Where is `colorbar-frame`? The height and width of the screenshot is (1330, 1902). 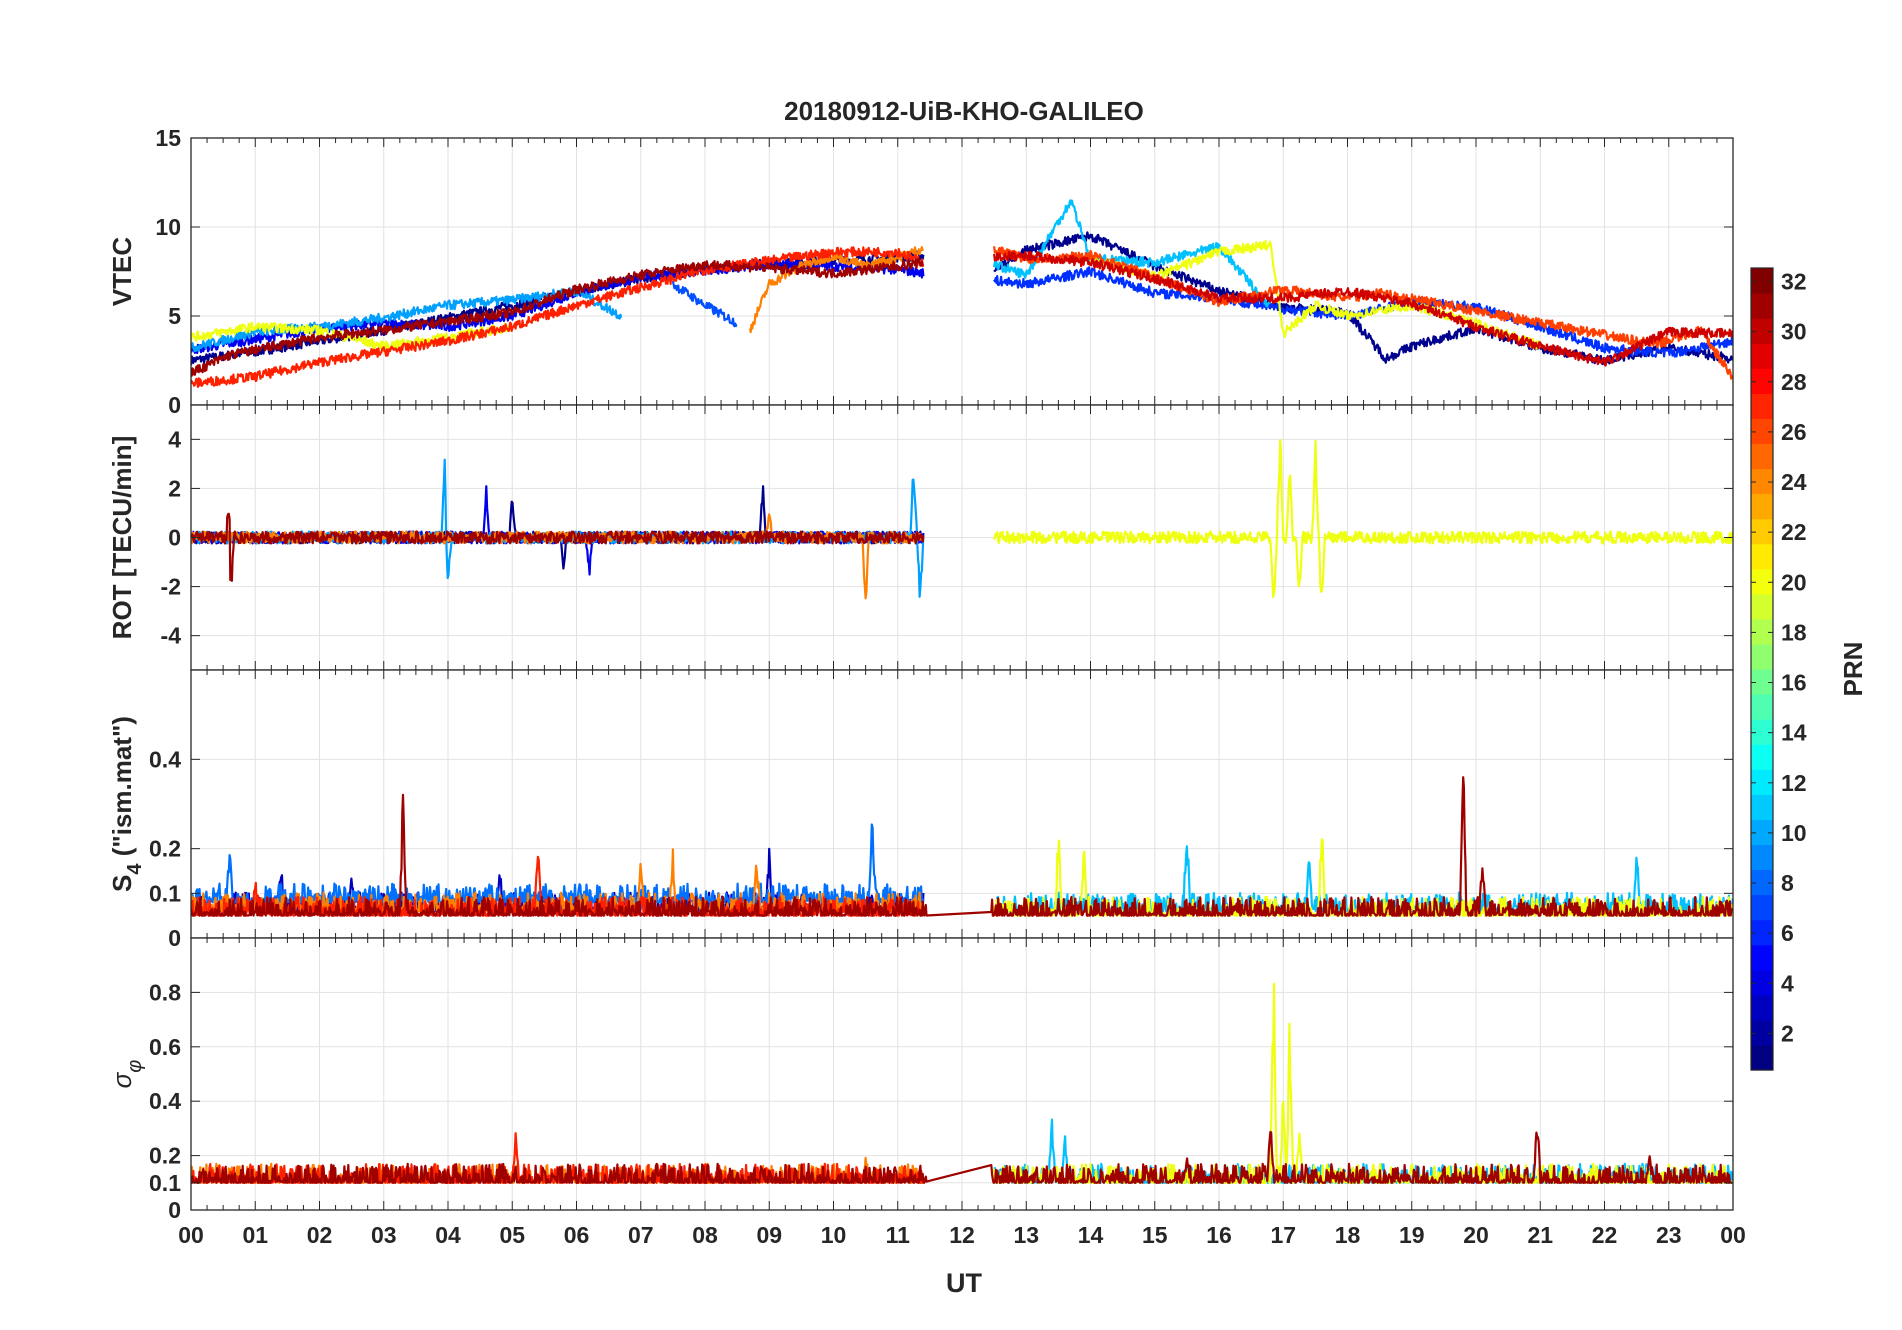 colorbar-frame is located at coordinates (1762, 669).